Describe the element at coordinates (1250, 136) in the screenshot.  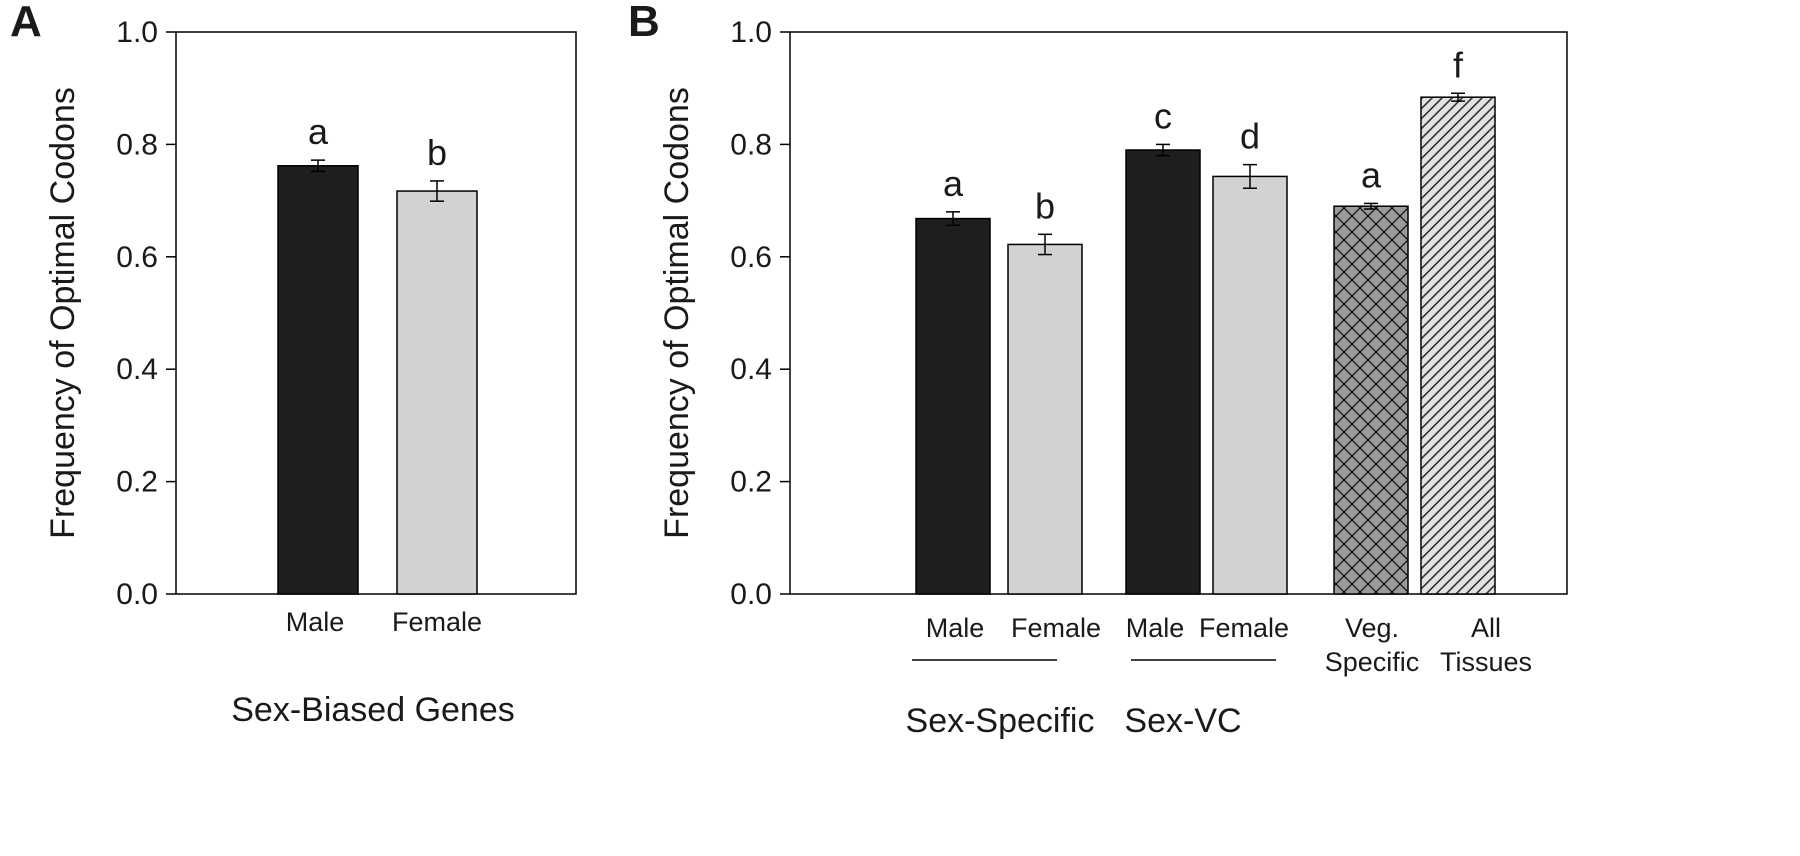
I see `panel-b-significance-letter: d` at that location.